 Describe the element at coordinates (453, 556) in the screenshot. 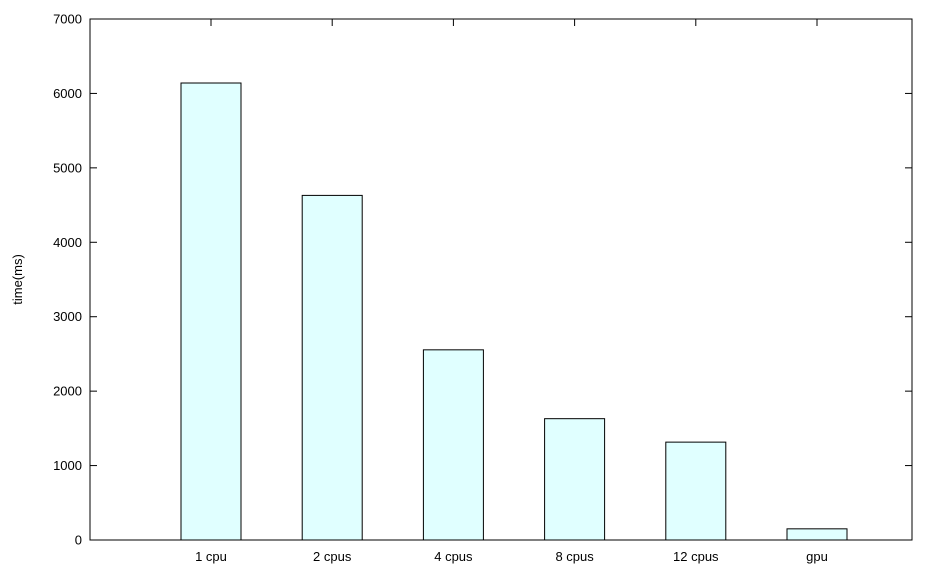

I see `x-tick-label: 4 cpus` at that location.